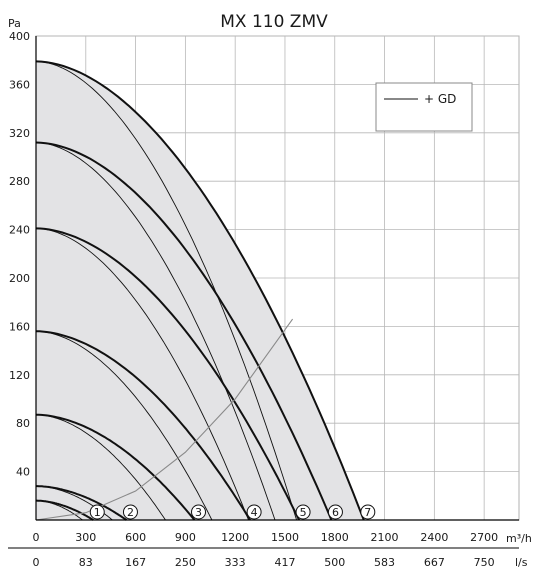  Describe the element at coordinates (19, 84) in the screenshot. I see `y-tick-label: 360` at that location.